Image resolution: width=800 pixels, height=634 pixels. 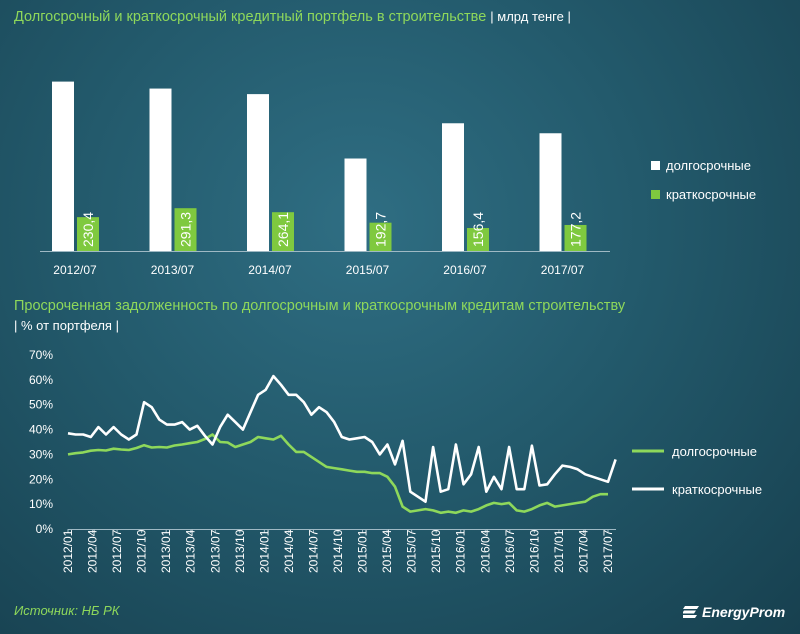 I want to click on x-tick-label: 2017/01, so click(x=559, y=551).